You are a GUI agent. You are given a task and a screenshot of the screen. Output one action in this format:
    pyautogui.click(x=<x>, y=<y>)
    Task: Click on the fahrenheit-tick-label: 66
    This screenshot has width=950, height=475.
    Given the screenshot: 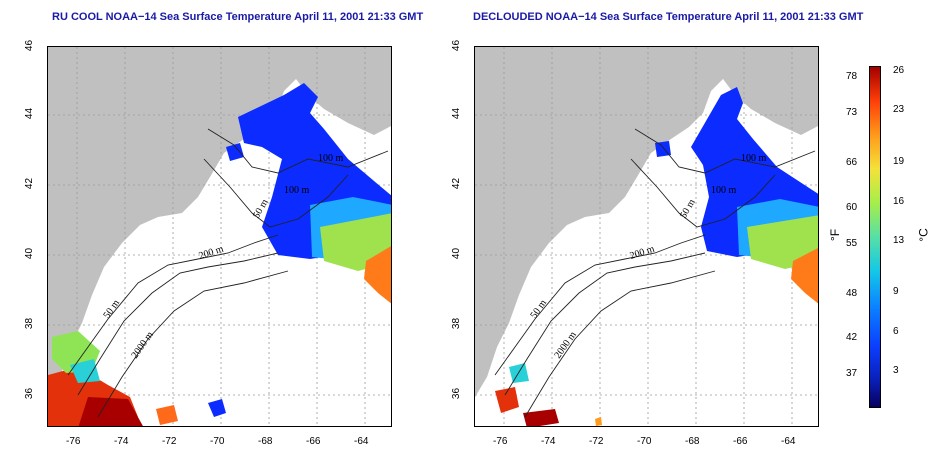 What is the action you would take?
    pyautogui.click(x=852, y=162)
    